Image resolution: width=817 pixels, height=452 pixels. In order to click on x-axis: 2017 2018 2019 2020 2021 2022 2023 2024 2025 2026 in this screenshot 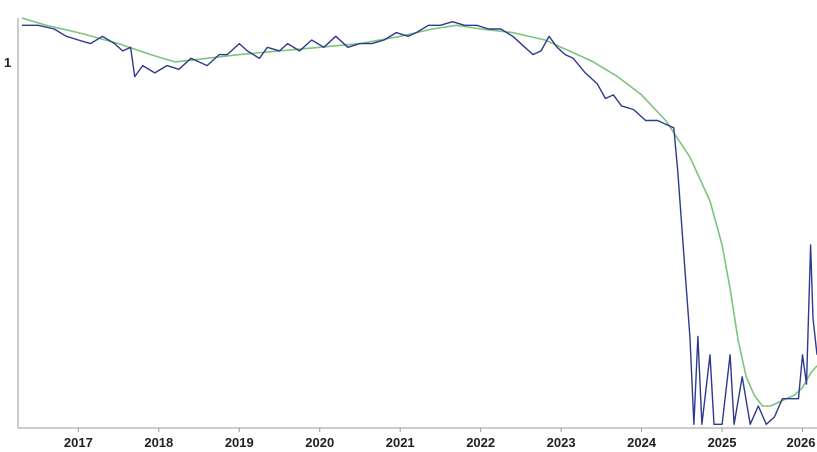, I will do `click(417, 438)`.